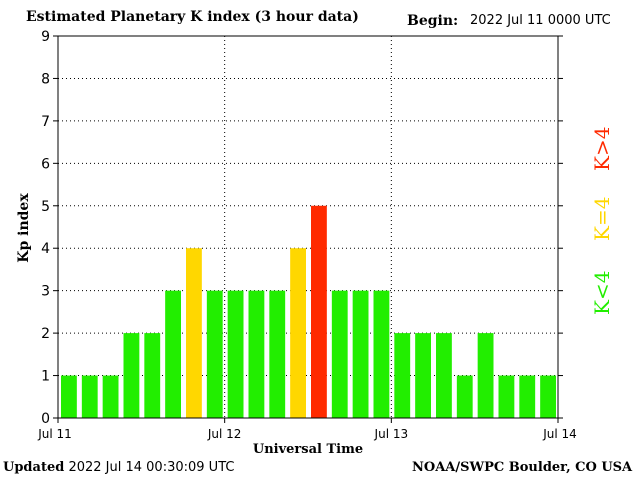 Image resolution: width=640 pixels, height=480 pixels. What do you see at coordinates (45, 122) in the screenshot?
I see `y-tick-label: 7` at bounding box center [45, 122].